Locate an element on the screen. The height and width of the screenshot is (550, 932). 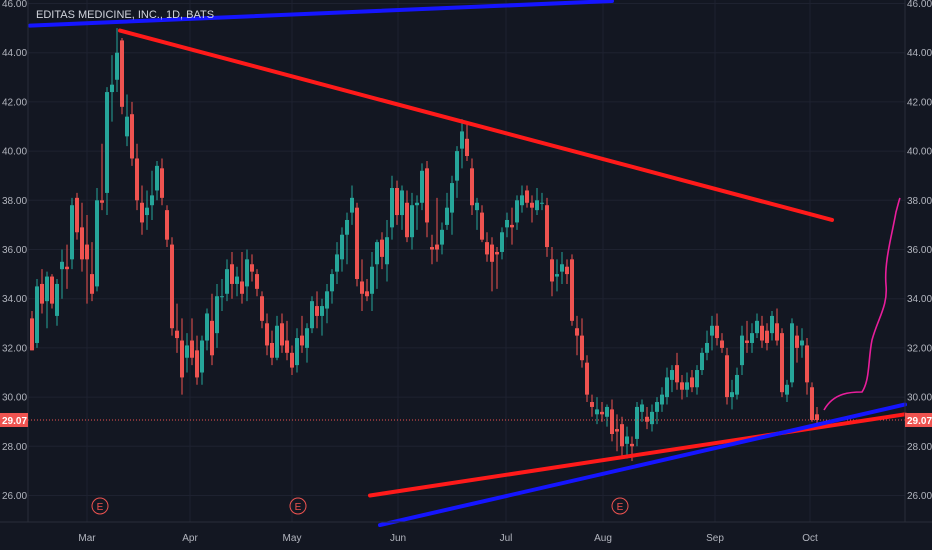
earnings-label: E is located at coordinates (100, 507).